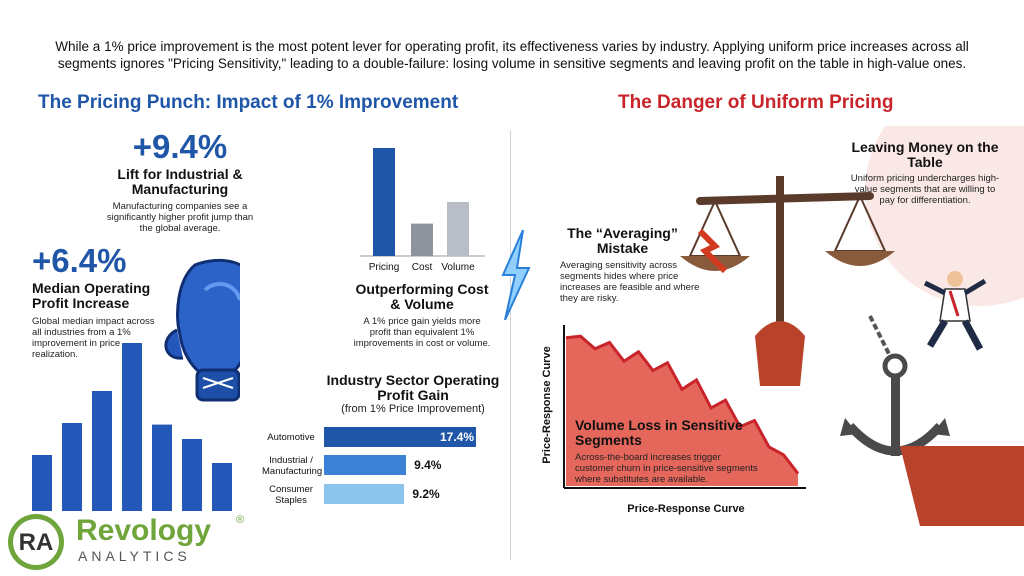 This screenshot has width=1024, height=576. I want to click on logo-name: Revology, so click(144, 530).